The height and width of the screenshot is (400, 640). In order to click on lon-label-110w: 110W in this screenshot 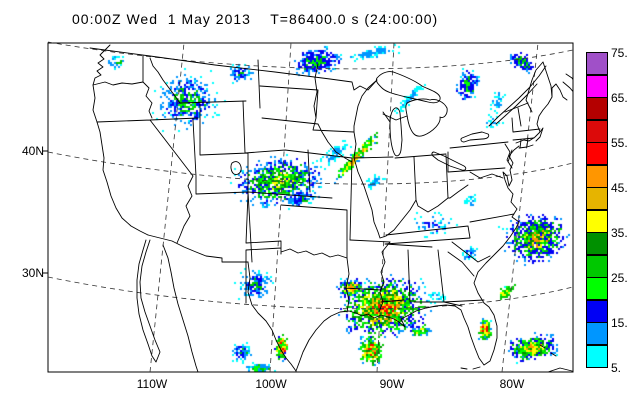, I will do `click(152, 384)`.